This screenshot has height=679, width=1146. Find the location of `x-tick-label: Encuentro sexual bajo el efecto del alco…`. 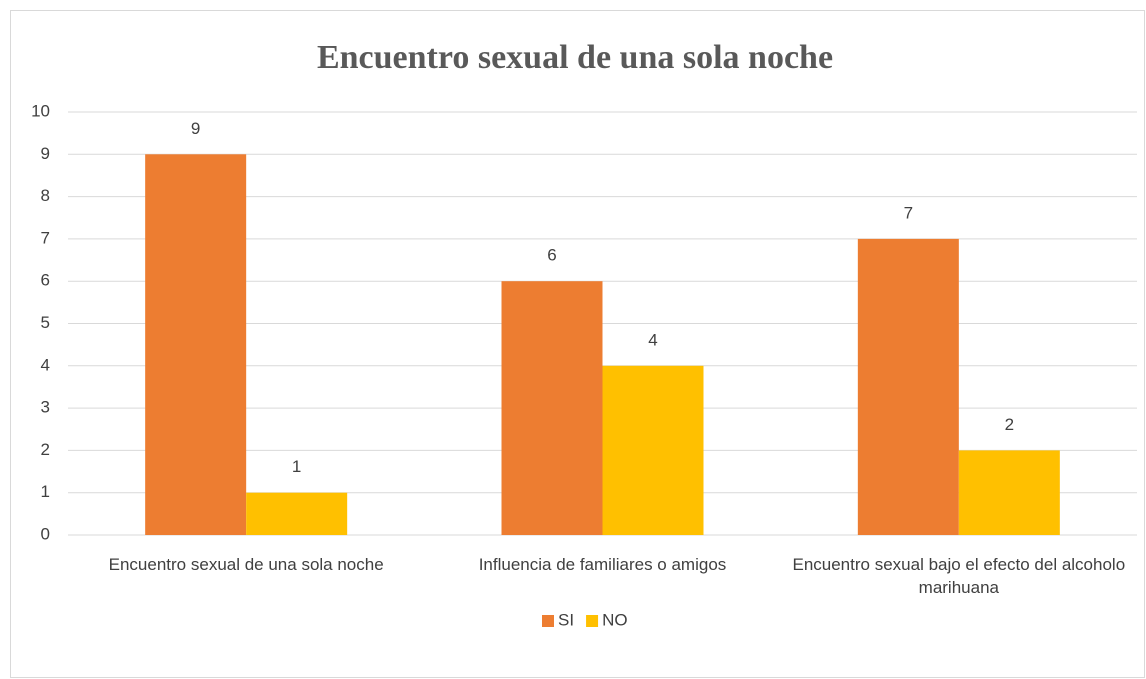

x-tick-label: Encuentro sexual bajo el efecto del alco… is located at coordinates (959, 576).